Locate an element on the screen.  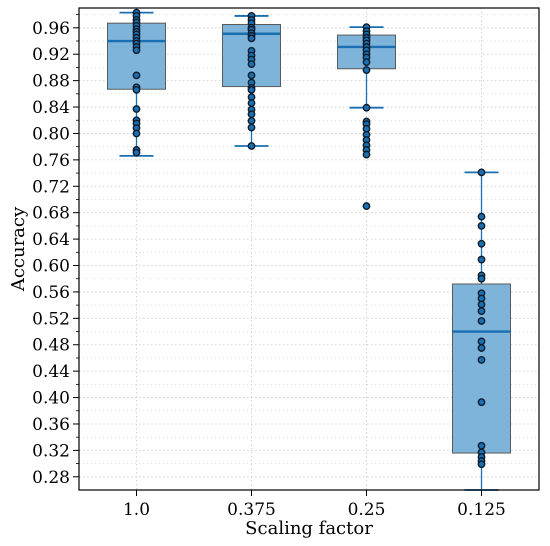
y-axis-label: Accuracy is located at coordinates (18, 249).